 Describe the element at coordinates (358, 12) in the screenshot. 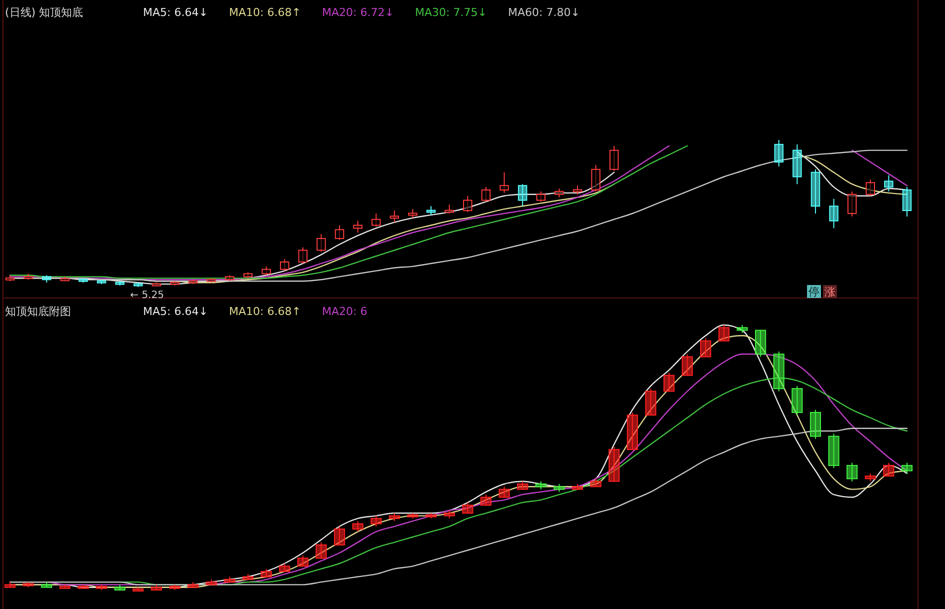

I see `text: MA20: 6.72↓` at that location.